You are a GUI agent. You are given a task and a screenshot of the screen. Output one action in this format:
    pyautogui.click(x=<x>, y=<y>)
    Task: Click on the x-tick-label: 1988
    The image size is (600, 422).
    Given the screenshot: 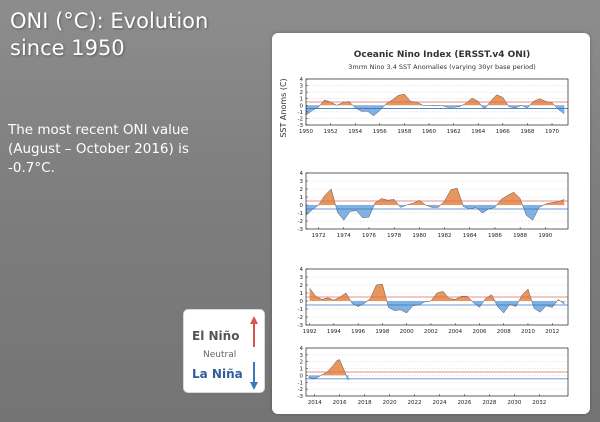 What is the action you would take?
    pyautogui.click(x=520, y=236)
    